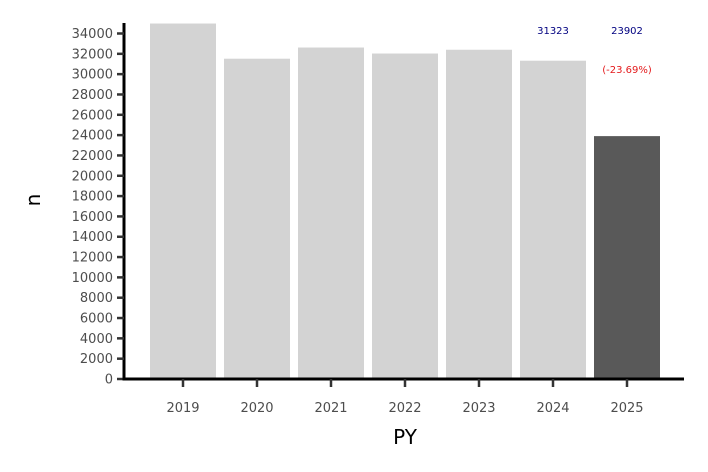  What do you see at coordinates (478, 408) in the screenshot?
I see `x-tick-label-2023: 2023` at bounding box center [478, 408].